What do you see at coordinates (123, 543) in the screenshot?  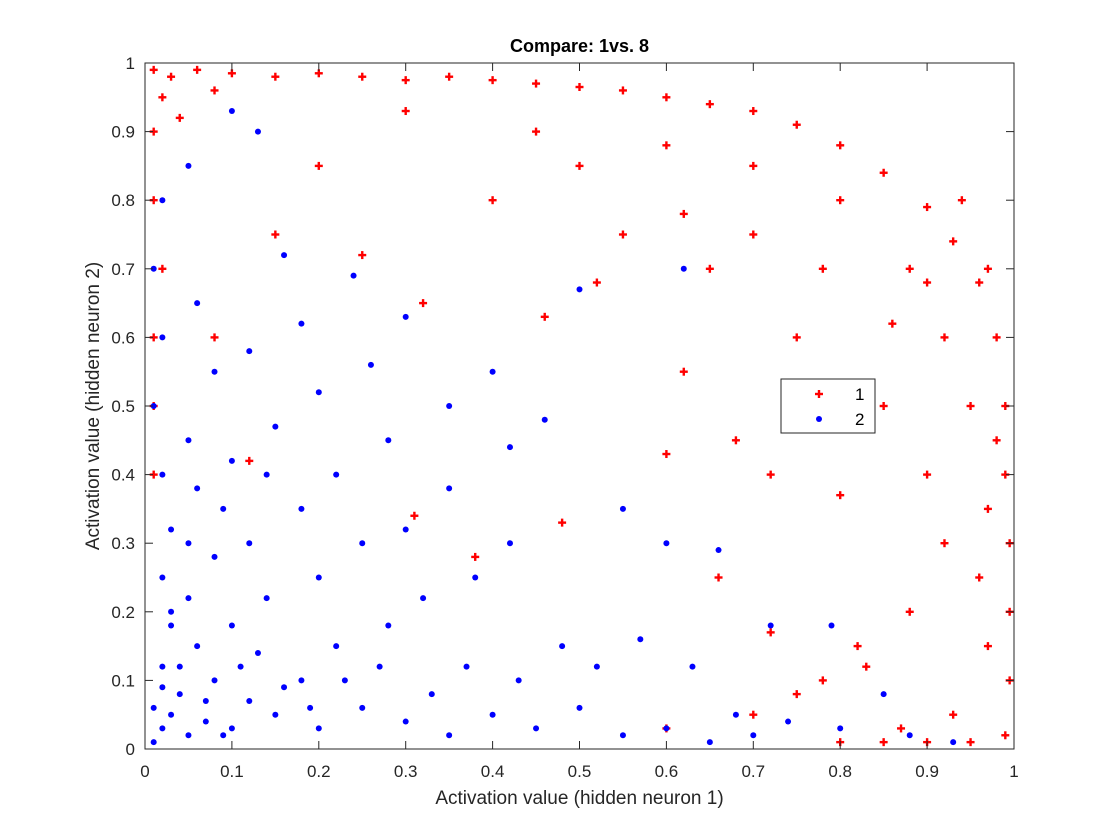 I see `y-tick-label: 0.3` at bounding box center [123, 543].